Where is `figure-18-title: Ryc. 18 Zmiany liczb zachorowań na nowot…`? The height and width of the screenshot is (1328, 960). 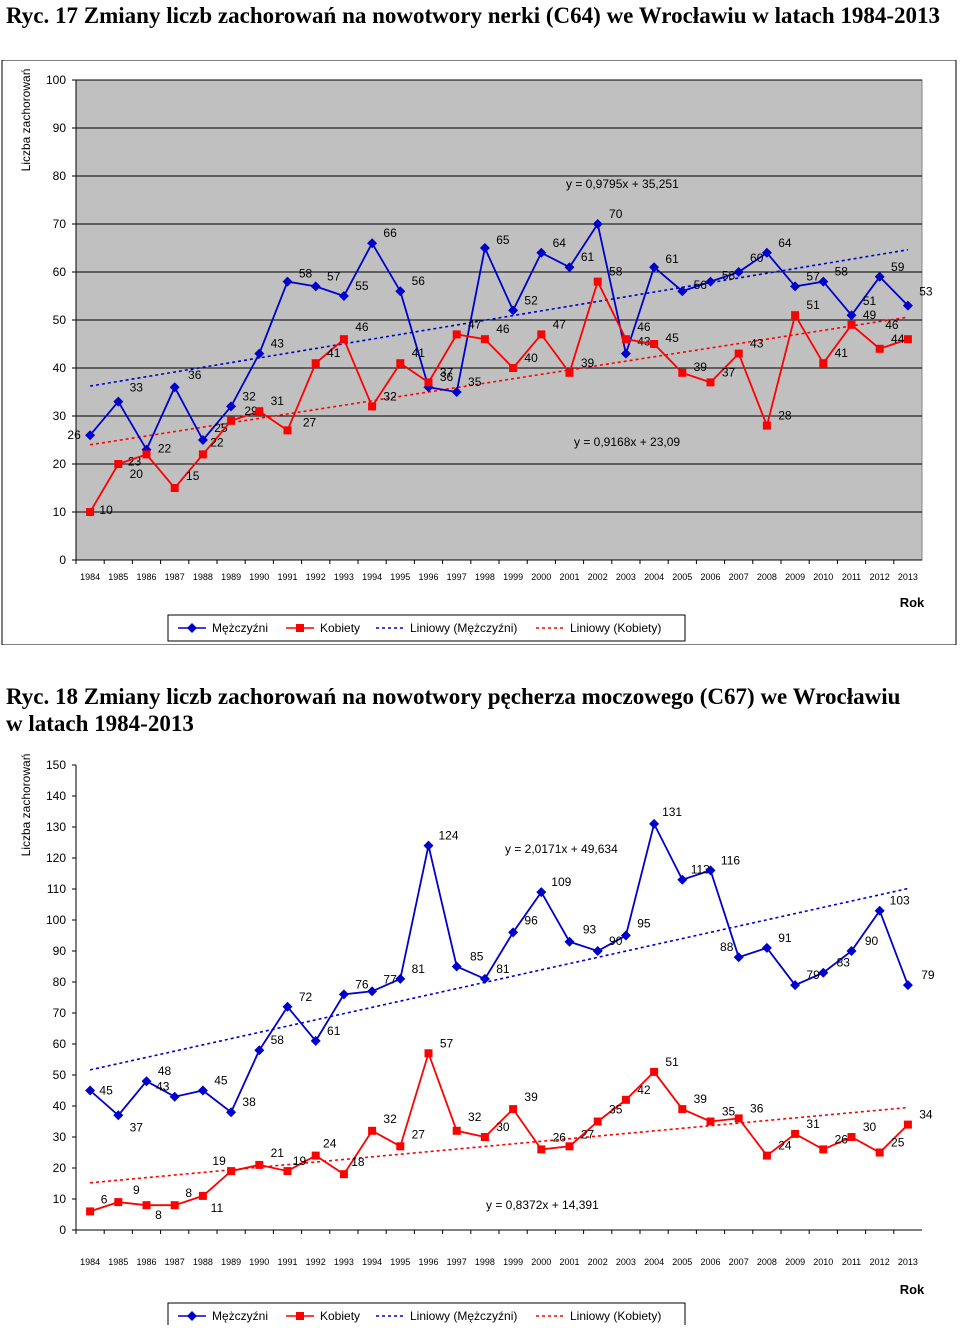 figure-18-title: Ryc. 18 Zmiany liczb zachorowań na nowot… is located at coordinates (453, 710).